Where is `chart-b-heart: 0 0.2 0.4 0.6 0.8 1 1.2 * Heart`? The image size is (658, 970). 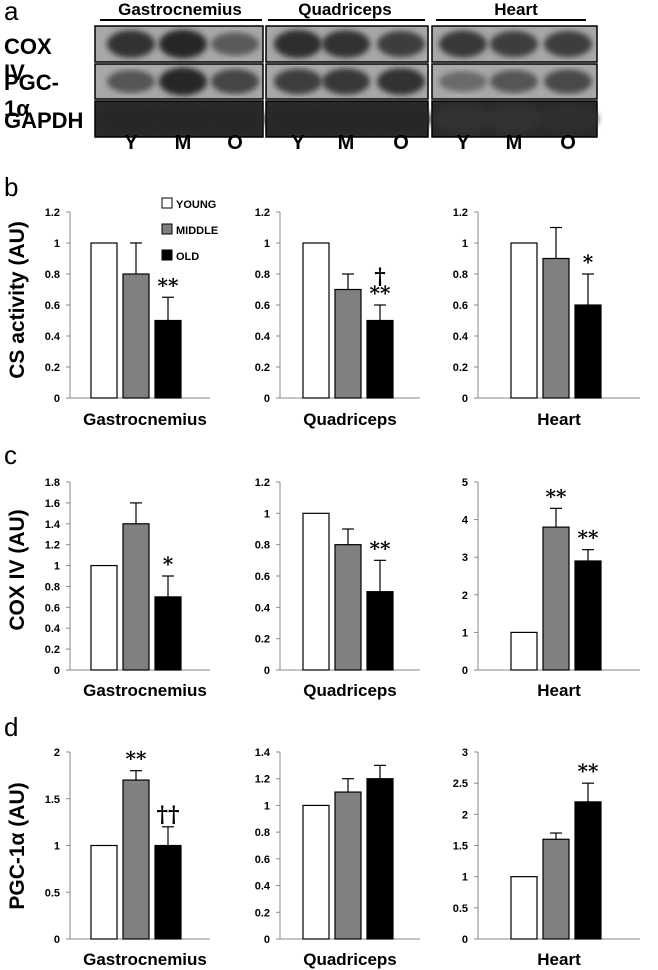
chart-b-heart: 0 0.2 0.4 0.6 0.8 1 1.2 * Heart is located at coordinates (546, 318).